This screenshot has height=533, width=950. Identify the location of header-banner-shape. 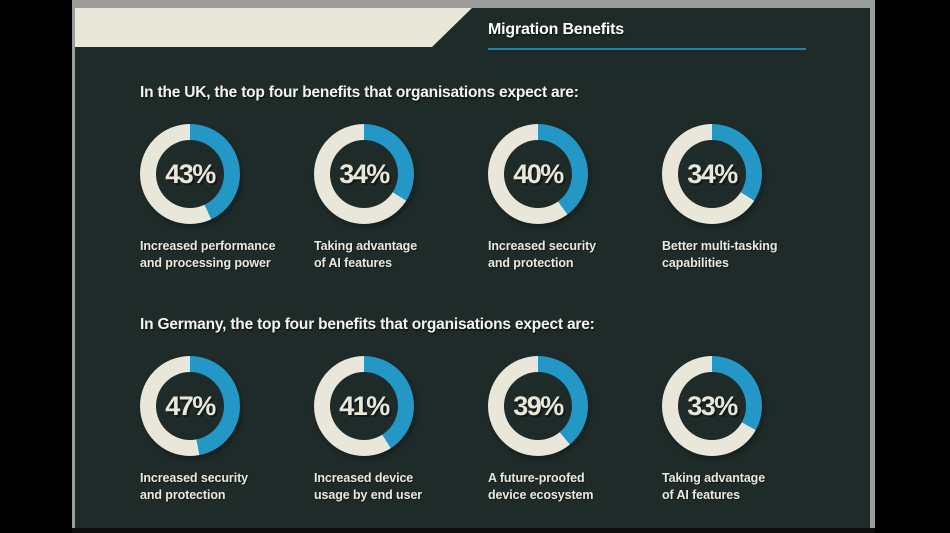
(273, 27).